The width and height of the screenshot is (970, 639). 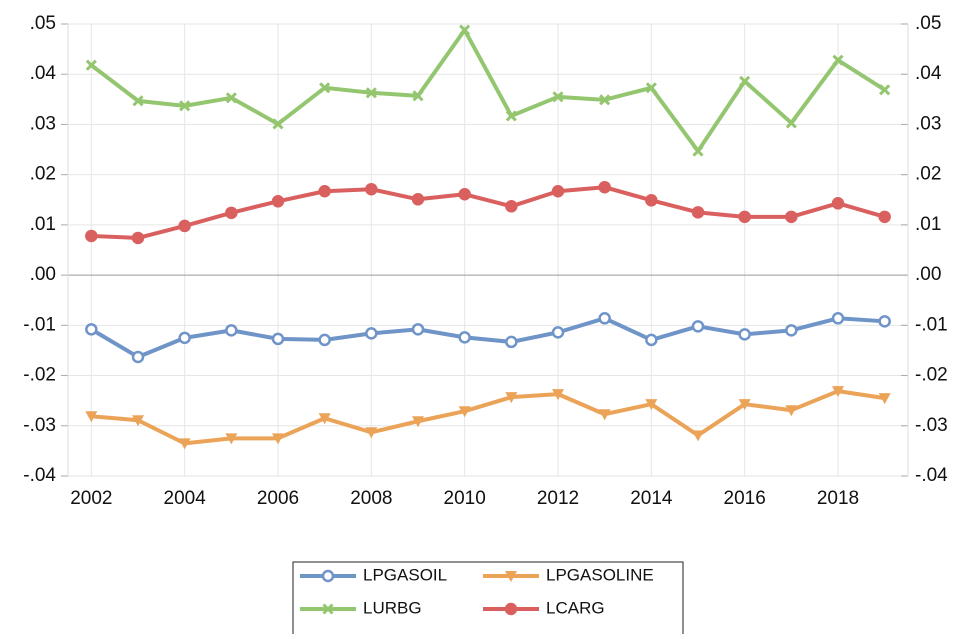 What do you see at coordinates (931, 324) in the screenshot?
I see `y2-tick-label: -.01` at bounding box center [931, 324].